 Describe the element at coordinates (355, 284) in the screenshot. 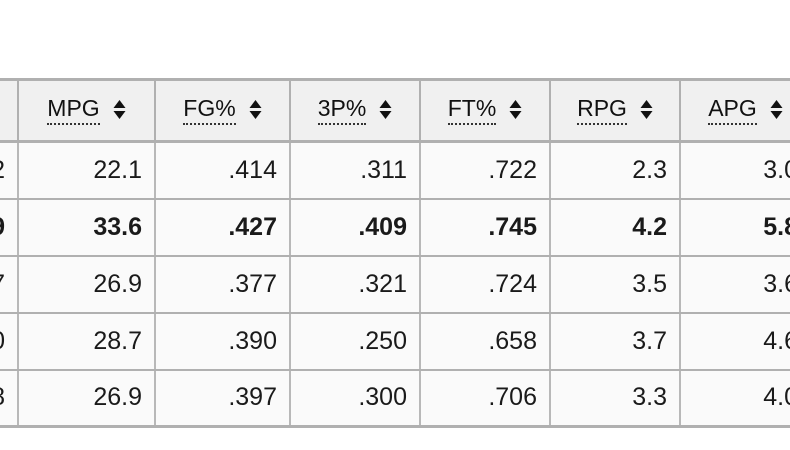

I see `cell-3p-percent: .321` at that location.